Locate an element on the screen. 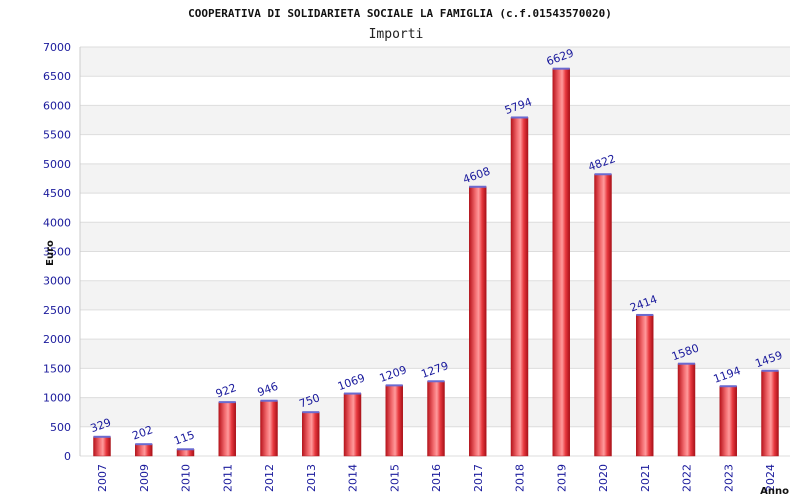 This screenshot has height=500, width=800. y-axis-label: Euro is located at coordinates (50, 253).